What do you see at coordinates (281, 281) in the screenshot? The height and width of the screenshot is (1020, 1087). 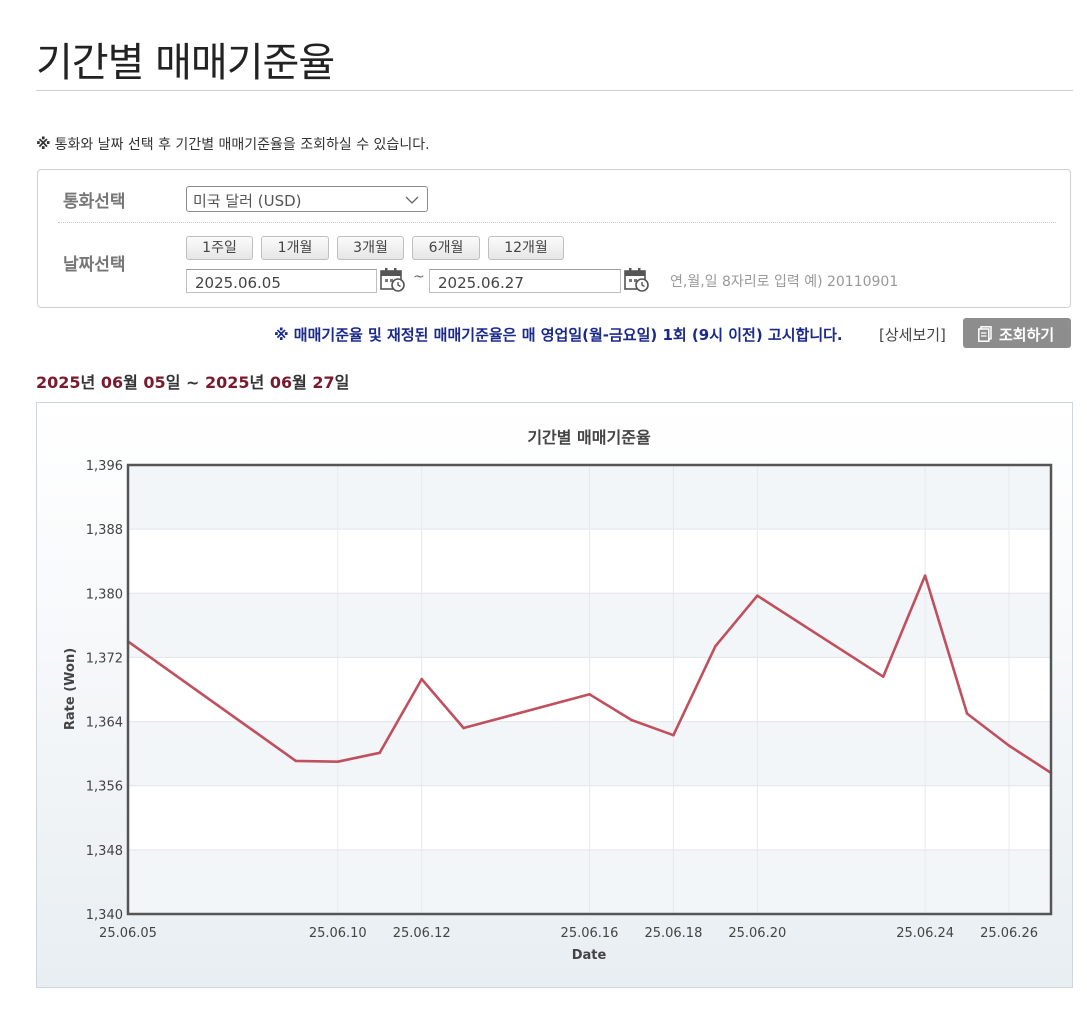 I see `start-date-input: 2025.06.05` at bounding box center [281, 281].